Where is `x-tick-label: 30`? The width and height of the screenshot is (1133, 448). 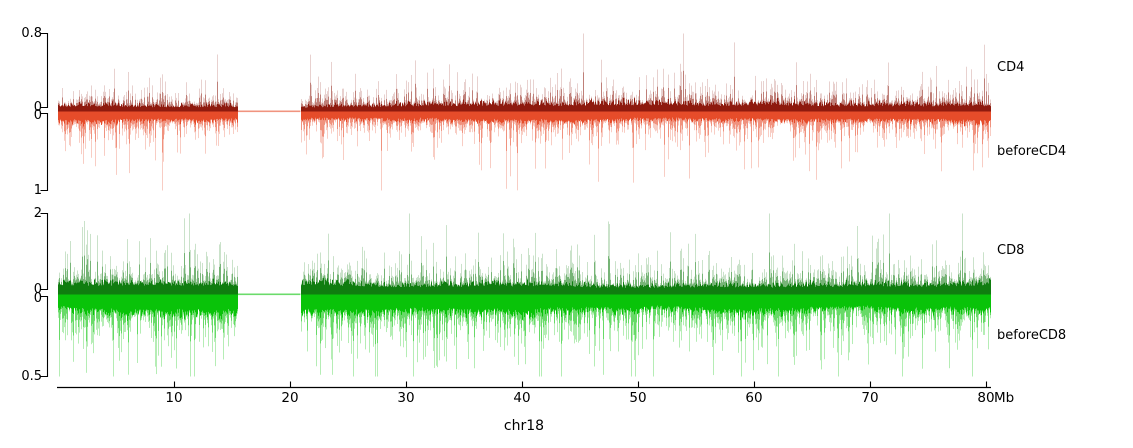 x-tick-label: 30 is located at coordinates (406, 398).